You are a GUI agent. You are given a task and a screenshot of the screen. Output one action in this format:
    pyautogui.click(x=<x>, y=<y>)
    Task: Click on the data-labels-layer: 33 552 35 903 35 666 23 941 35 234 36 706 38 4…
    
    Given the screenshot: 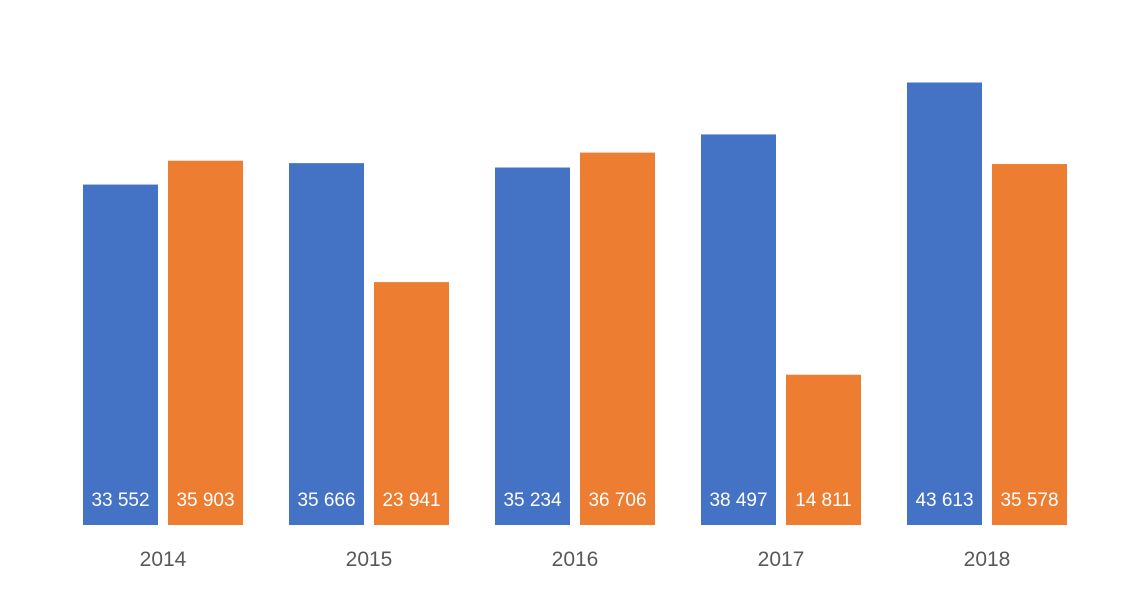 What is the action you would take?
    pyautogui.click(x=574, y=500)
    